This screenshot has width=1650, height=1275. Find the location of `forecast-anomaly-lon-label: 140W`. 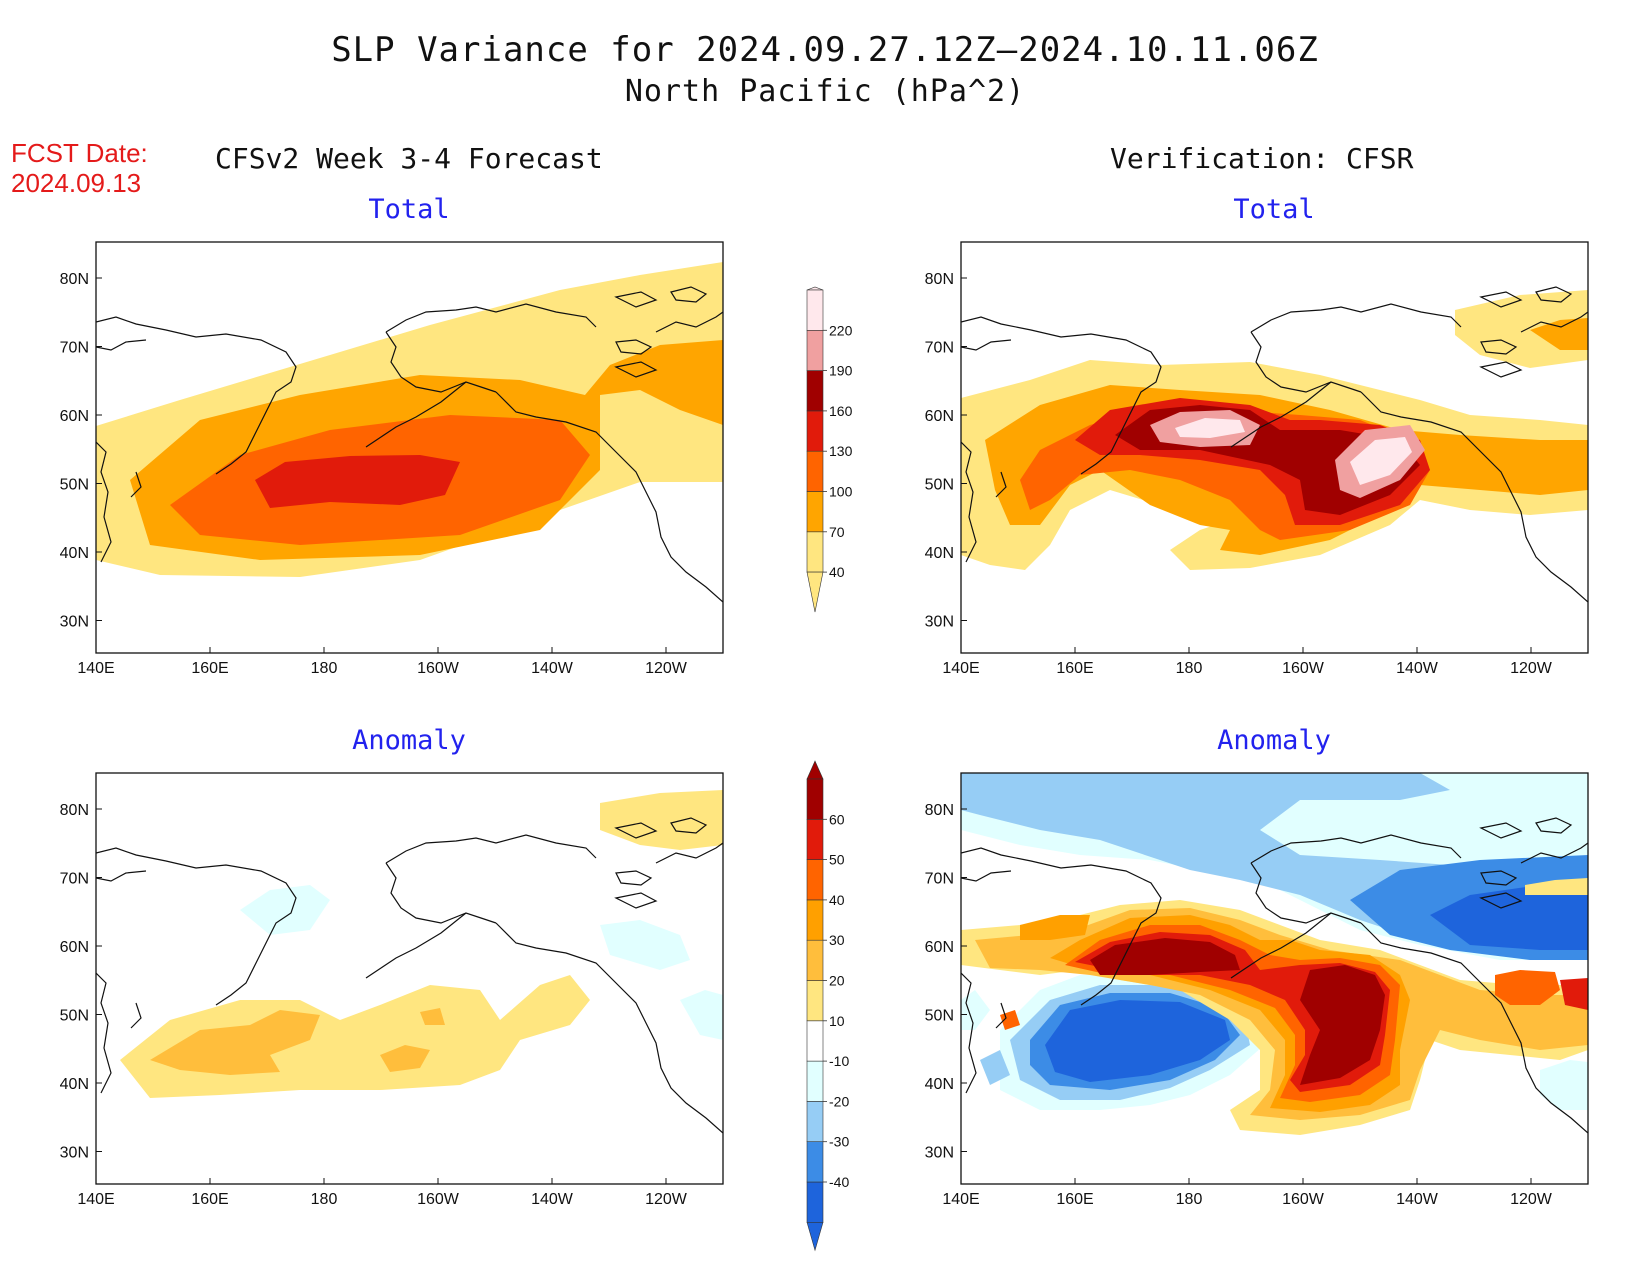

forecast-anomaly-lon-label: 140W is located at coordinates (552, 1199).